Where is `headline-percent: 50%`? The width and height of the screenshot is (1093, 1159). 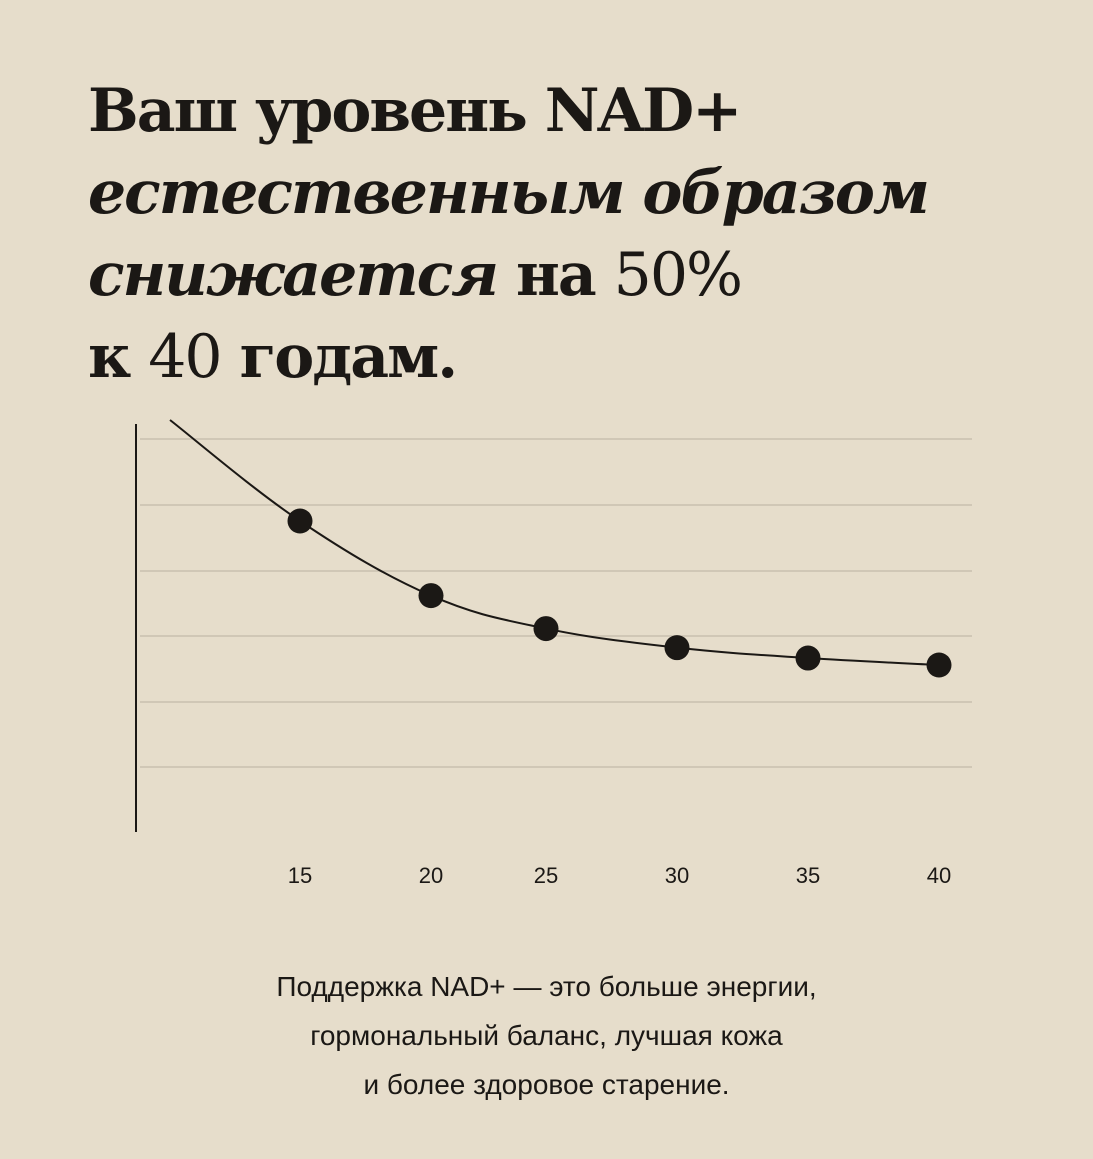
headline-percent: 50% is located at coordinates (678, 275).